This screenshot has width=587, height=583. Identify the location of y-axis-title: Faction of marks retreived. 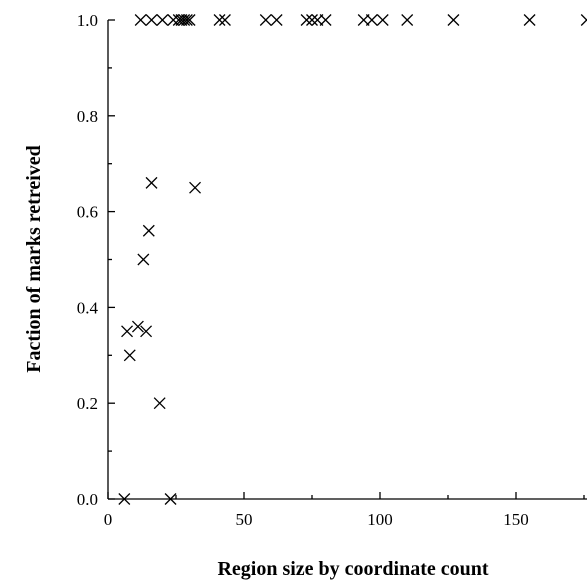
(34, 259).